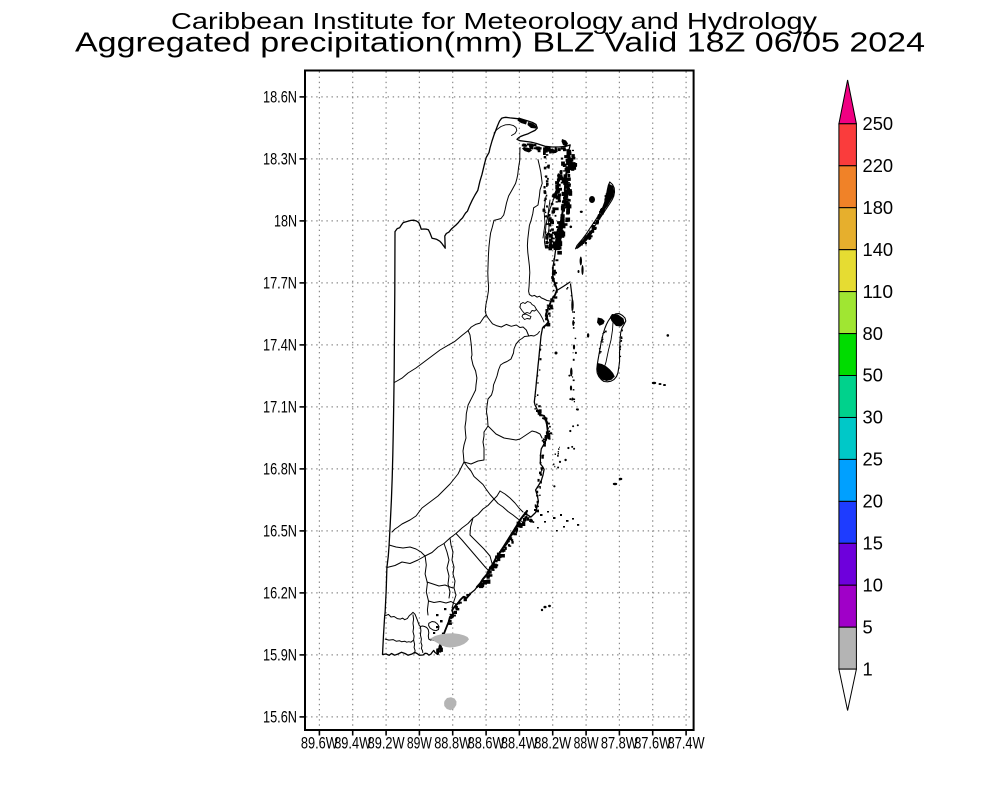 The width and height of the screenshot is (1000, 800). What do you see at coordinates (873, 333) in the screenshot?
I see `svg-text: 80` at bounding box center [873, 333].